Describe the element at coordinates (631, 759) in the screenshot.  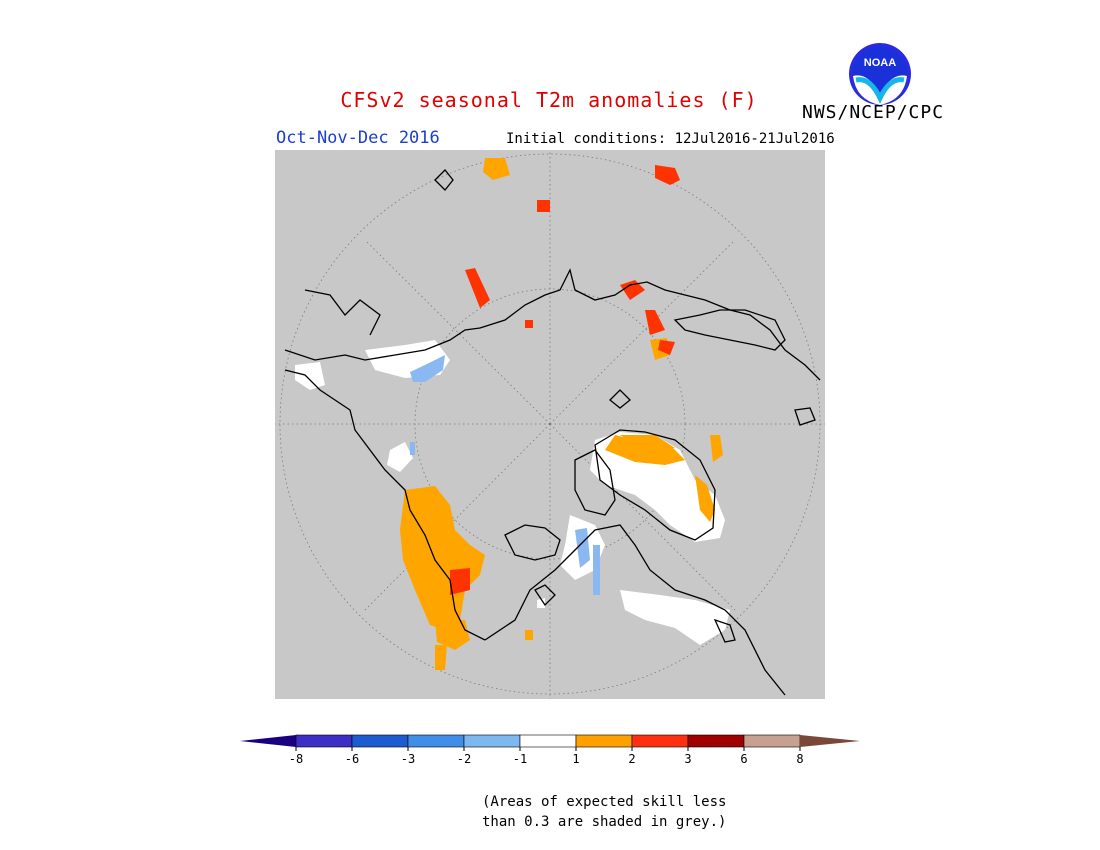
I see `colorbar-tick-label: 2` at that location.